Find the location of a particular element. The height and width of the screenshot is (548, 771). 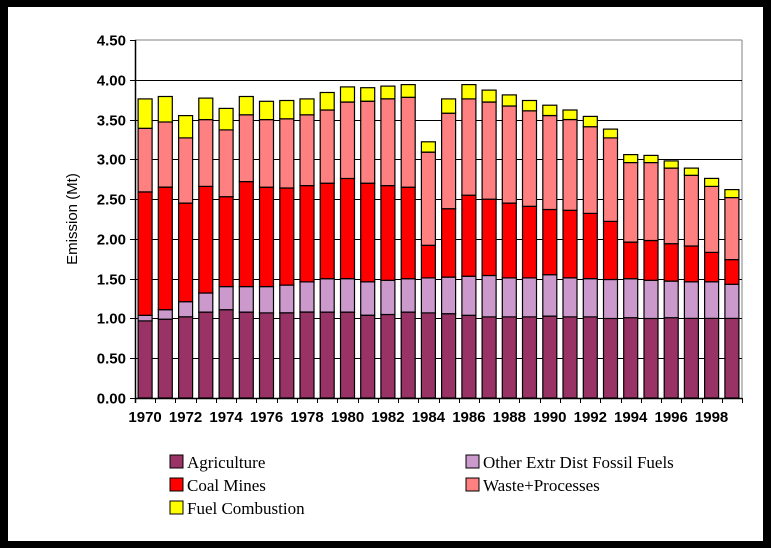

bar-stack-1985 is located at coordinates (449, 248).